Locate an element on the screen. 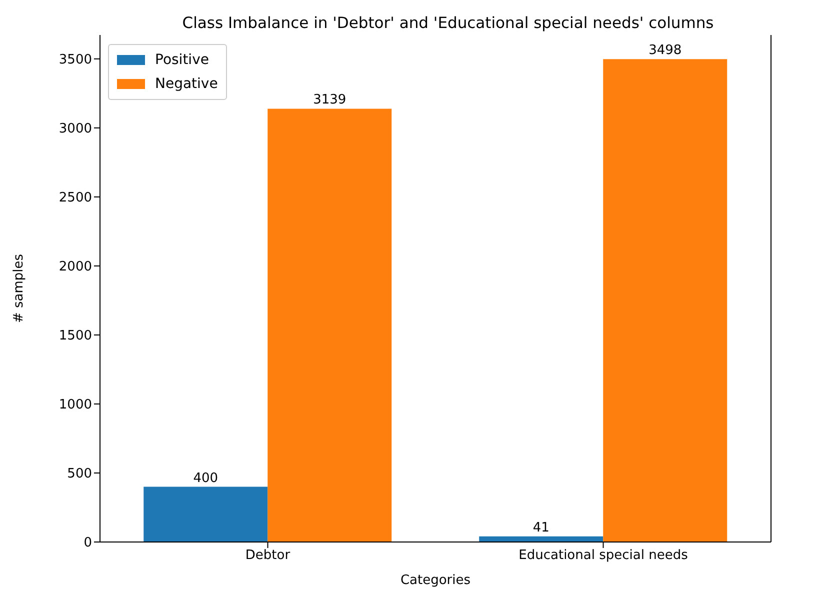 Image resolution: width=823 pixels, height=601 pixels. chart-title: Class Imbalance in 'Debtor' and 'Educational special needs' columns is located at coordinates (448, 23).